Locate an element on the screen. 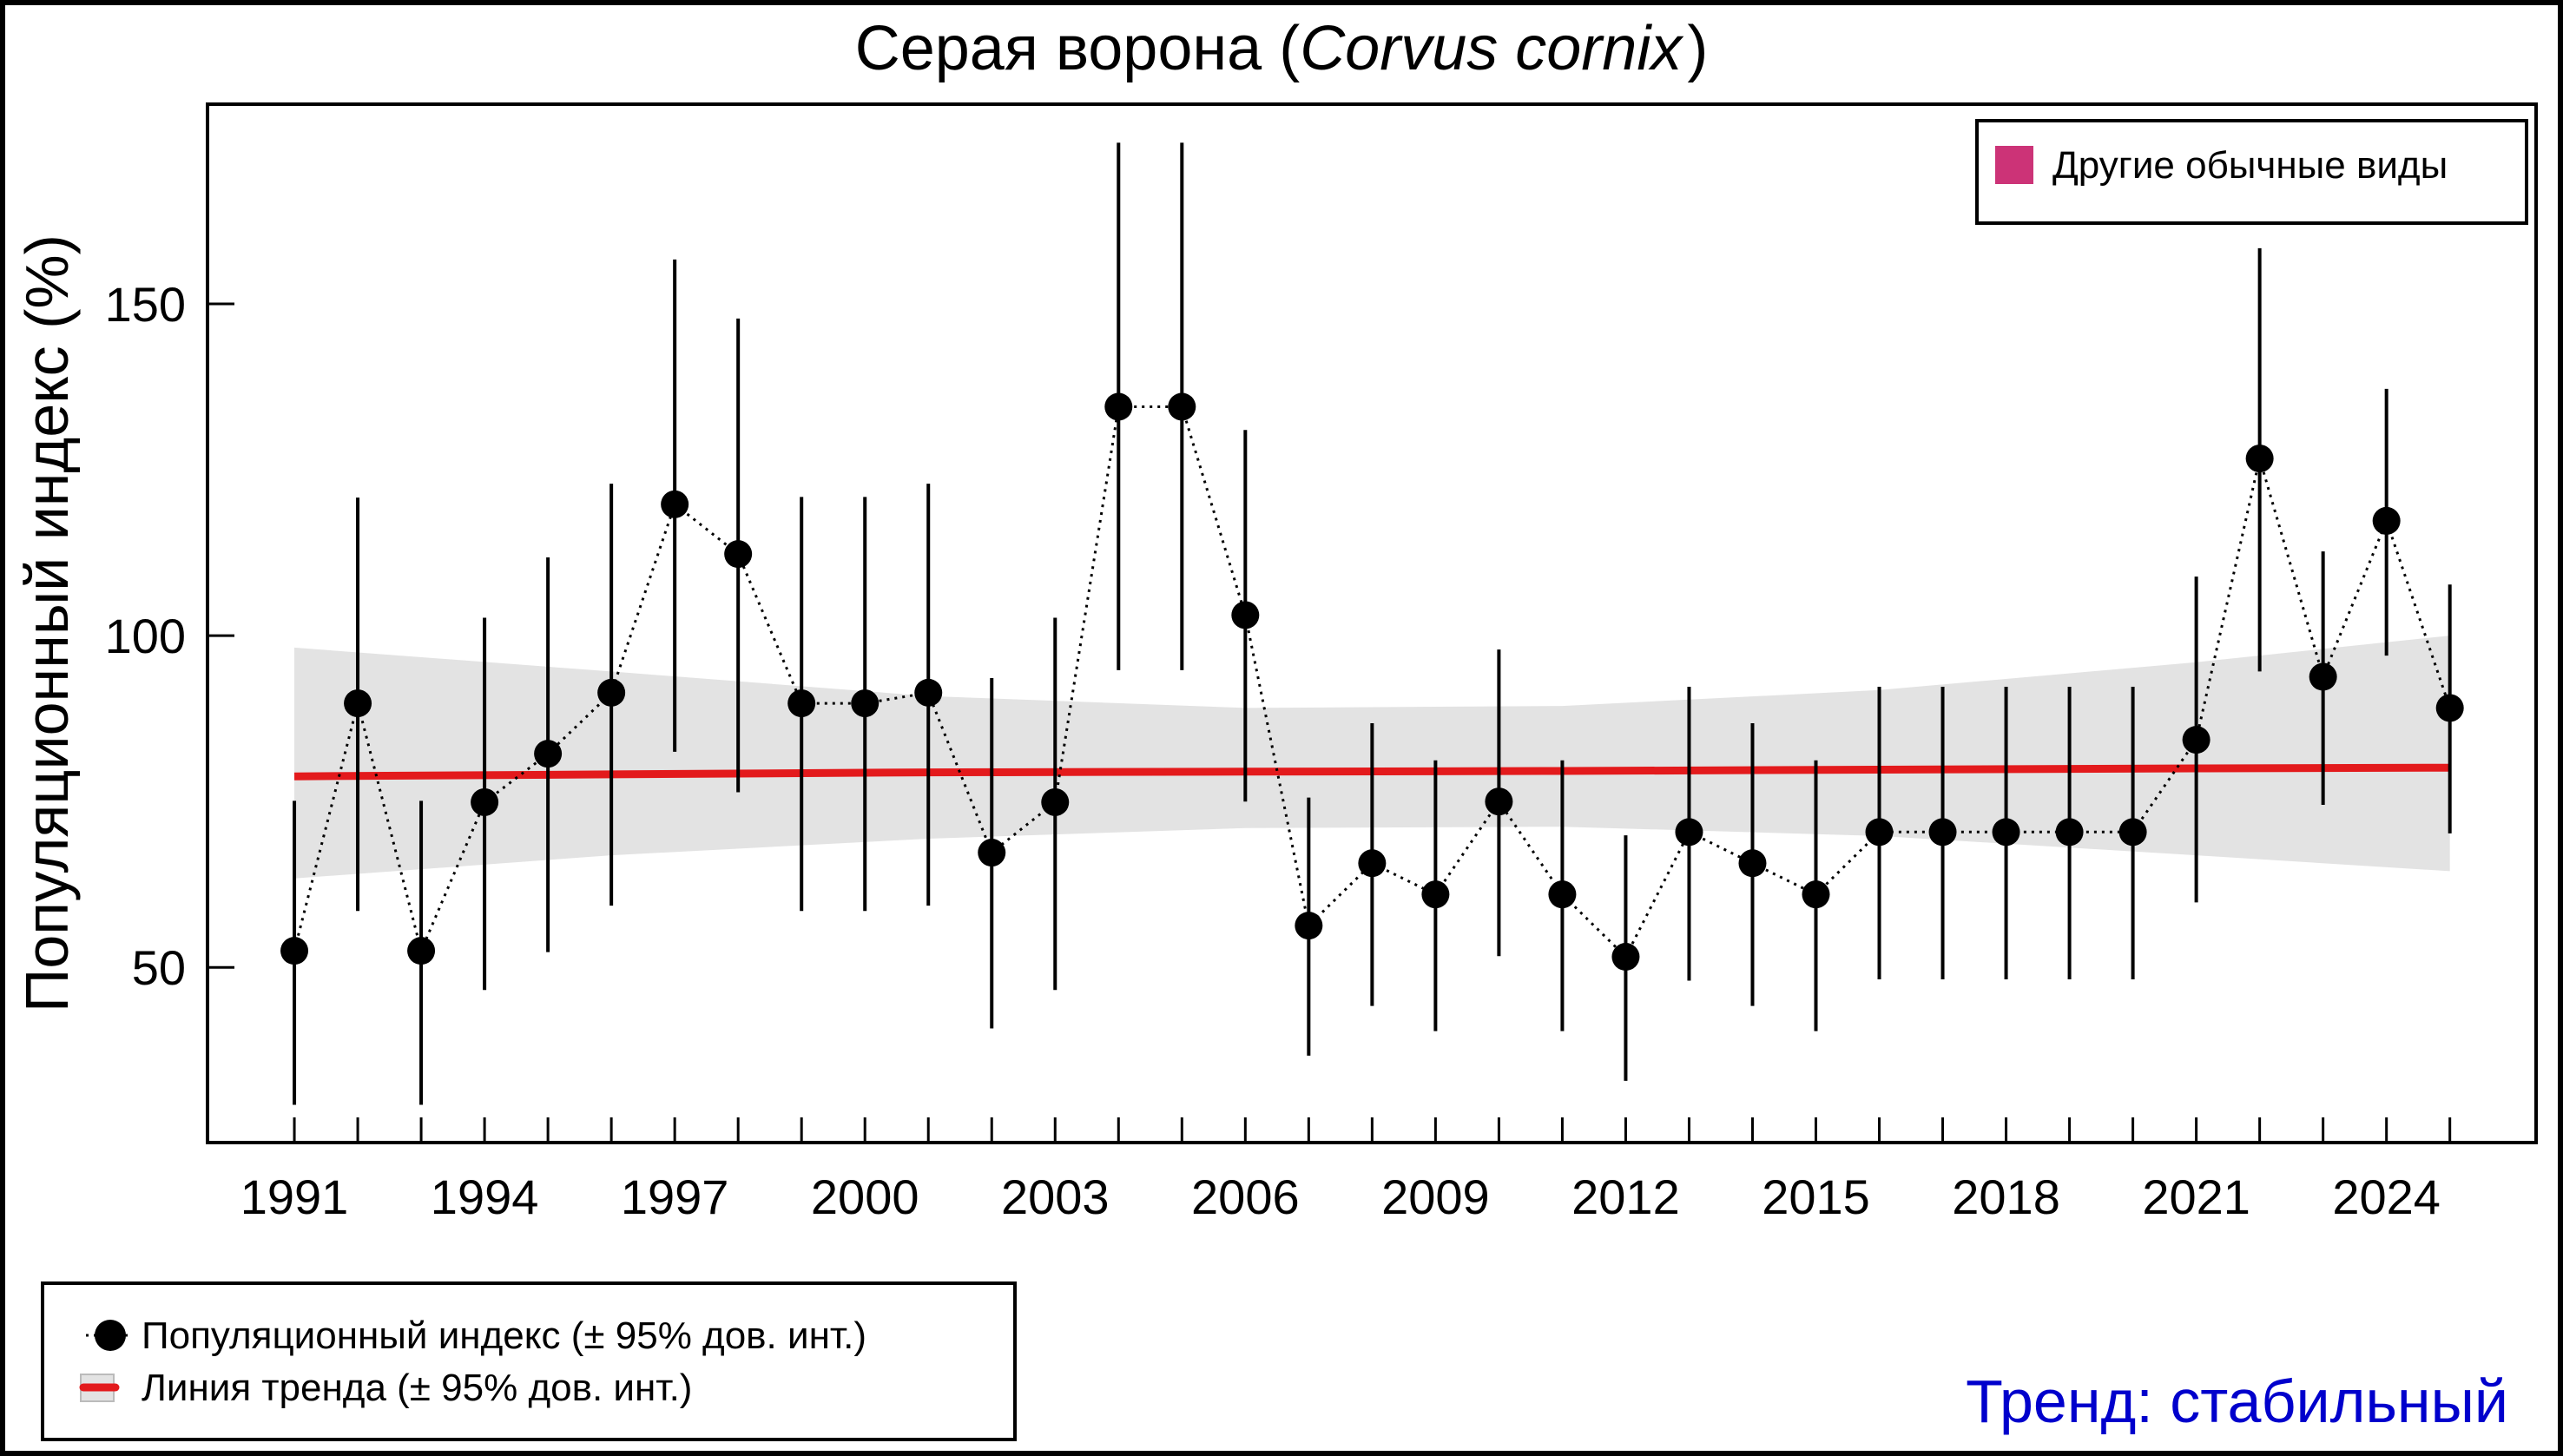 This screenshot has width=2563, height=1456. chart-title-plain: Серая ворона ( is located at coordinates (1077, 48).